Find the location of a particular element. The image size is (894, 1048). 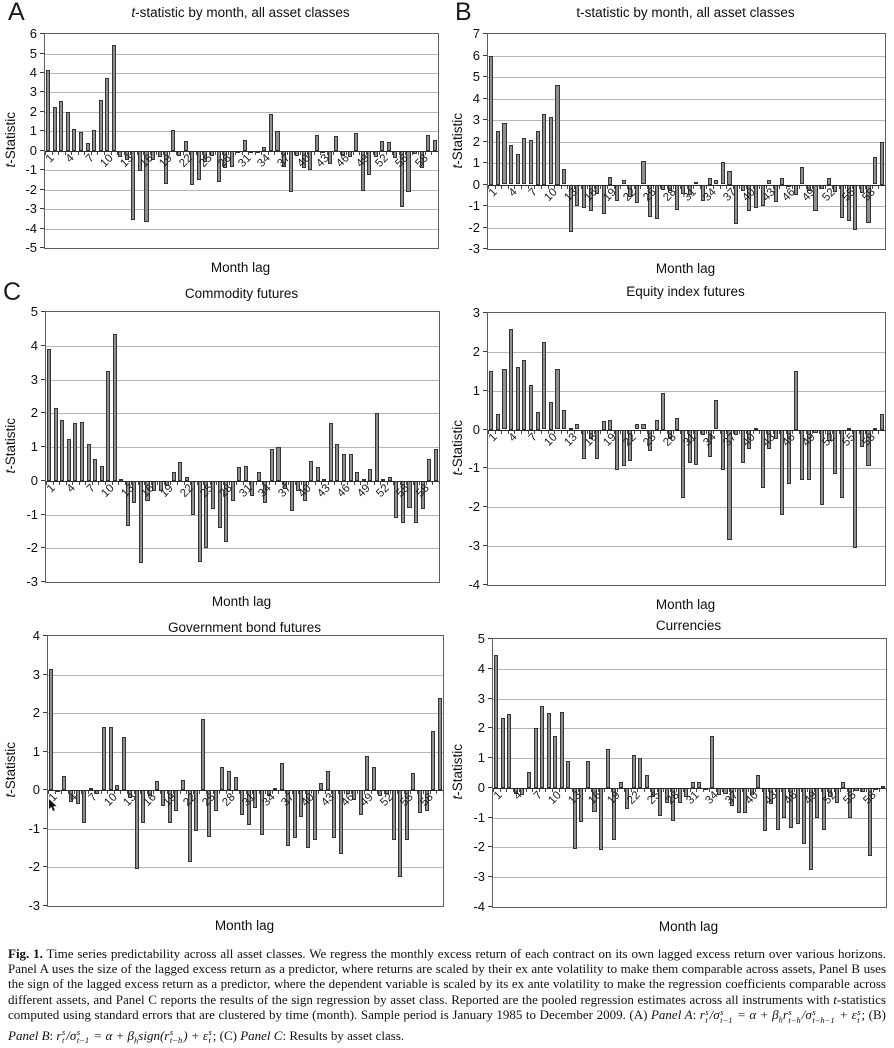

caption-italic-text: Panel A is located at coordinates (671, 1014).